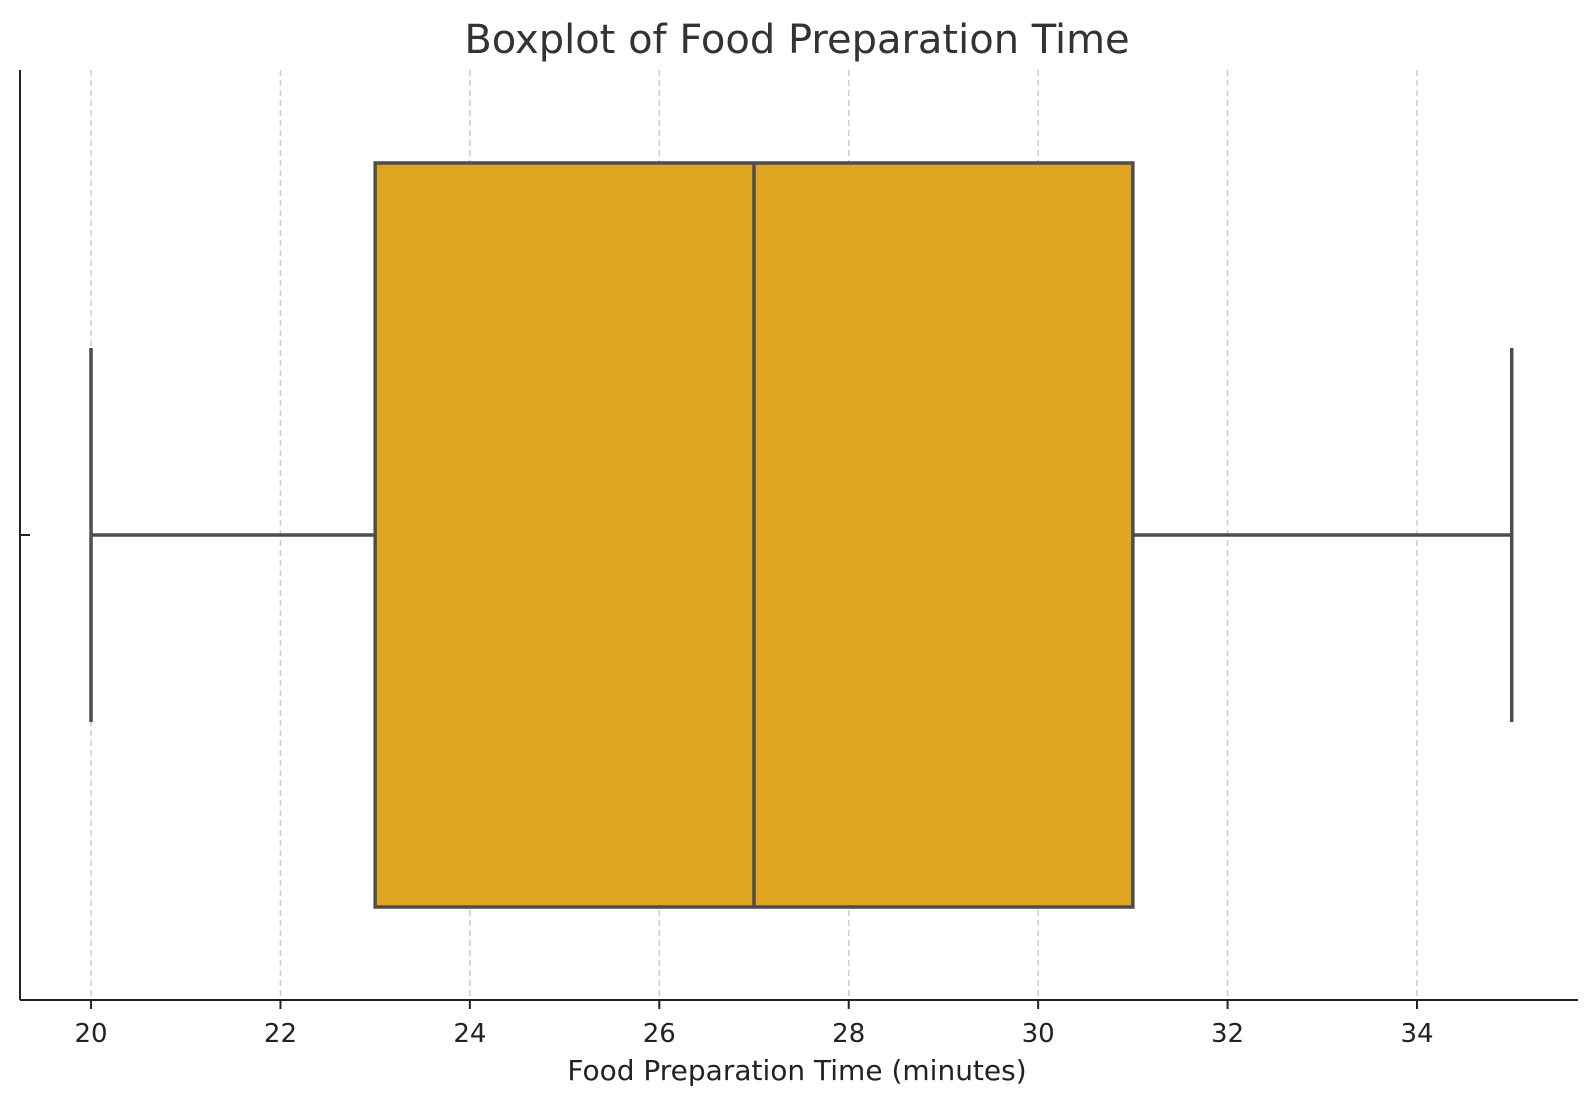 The image size is (1590, 1101). Describe the element at coordinates (280, 1034) in the screenshot. I see `x-tick-label: 22` at that location.